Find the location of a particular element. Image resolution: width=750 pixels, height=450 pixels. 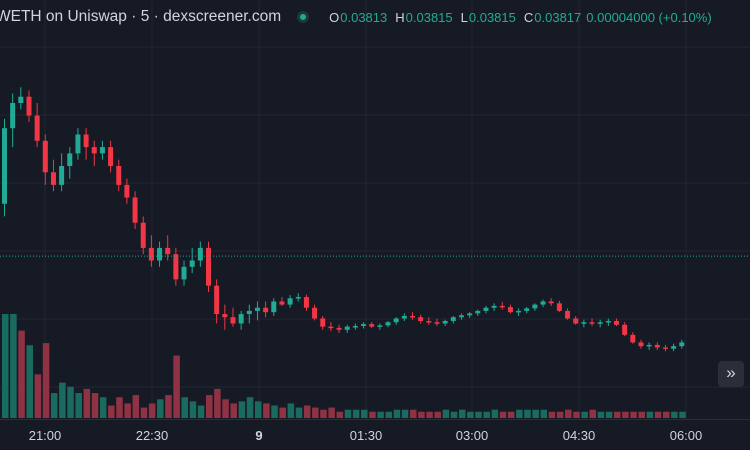

time-tick-label: 01:30 is located at coordinates (366, 435).